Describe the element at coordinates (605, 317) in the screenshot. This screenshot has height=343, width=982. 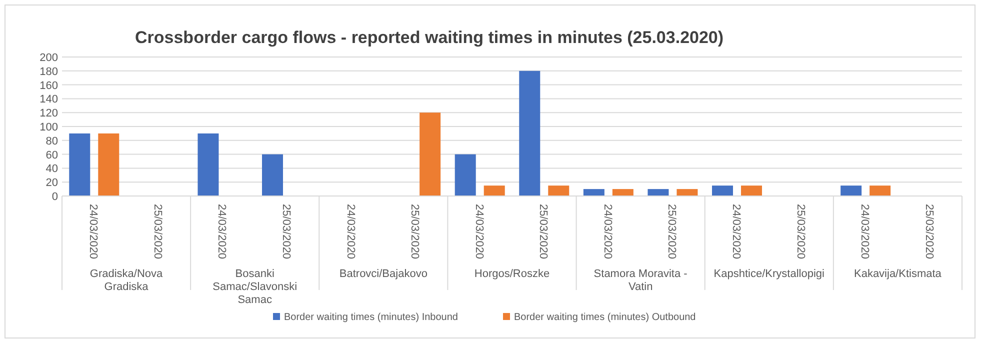
I see `legend-label: Border waiting times (minutes) Outbound` at that location.